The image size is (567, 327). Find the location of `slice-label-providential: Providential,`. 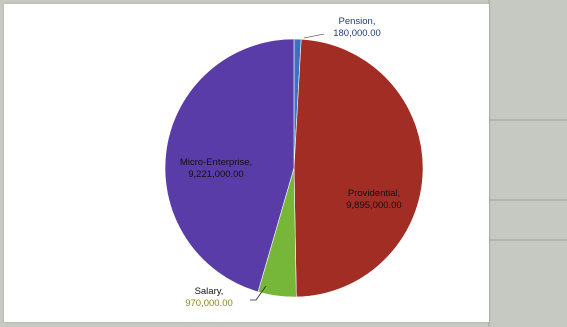

slice-label-providential: Providential, is located at coordinates (374, 193).